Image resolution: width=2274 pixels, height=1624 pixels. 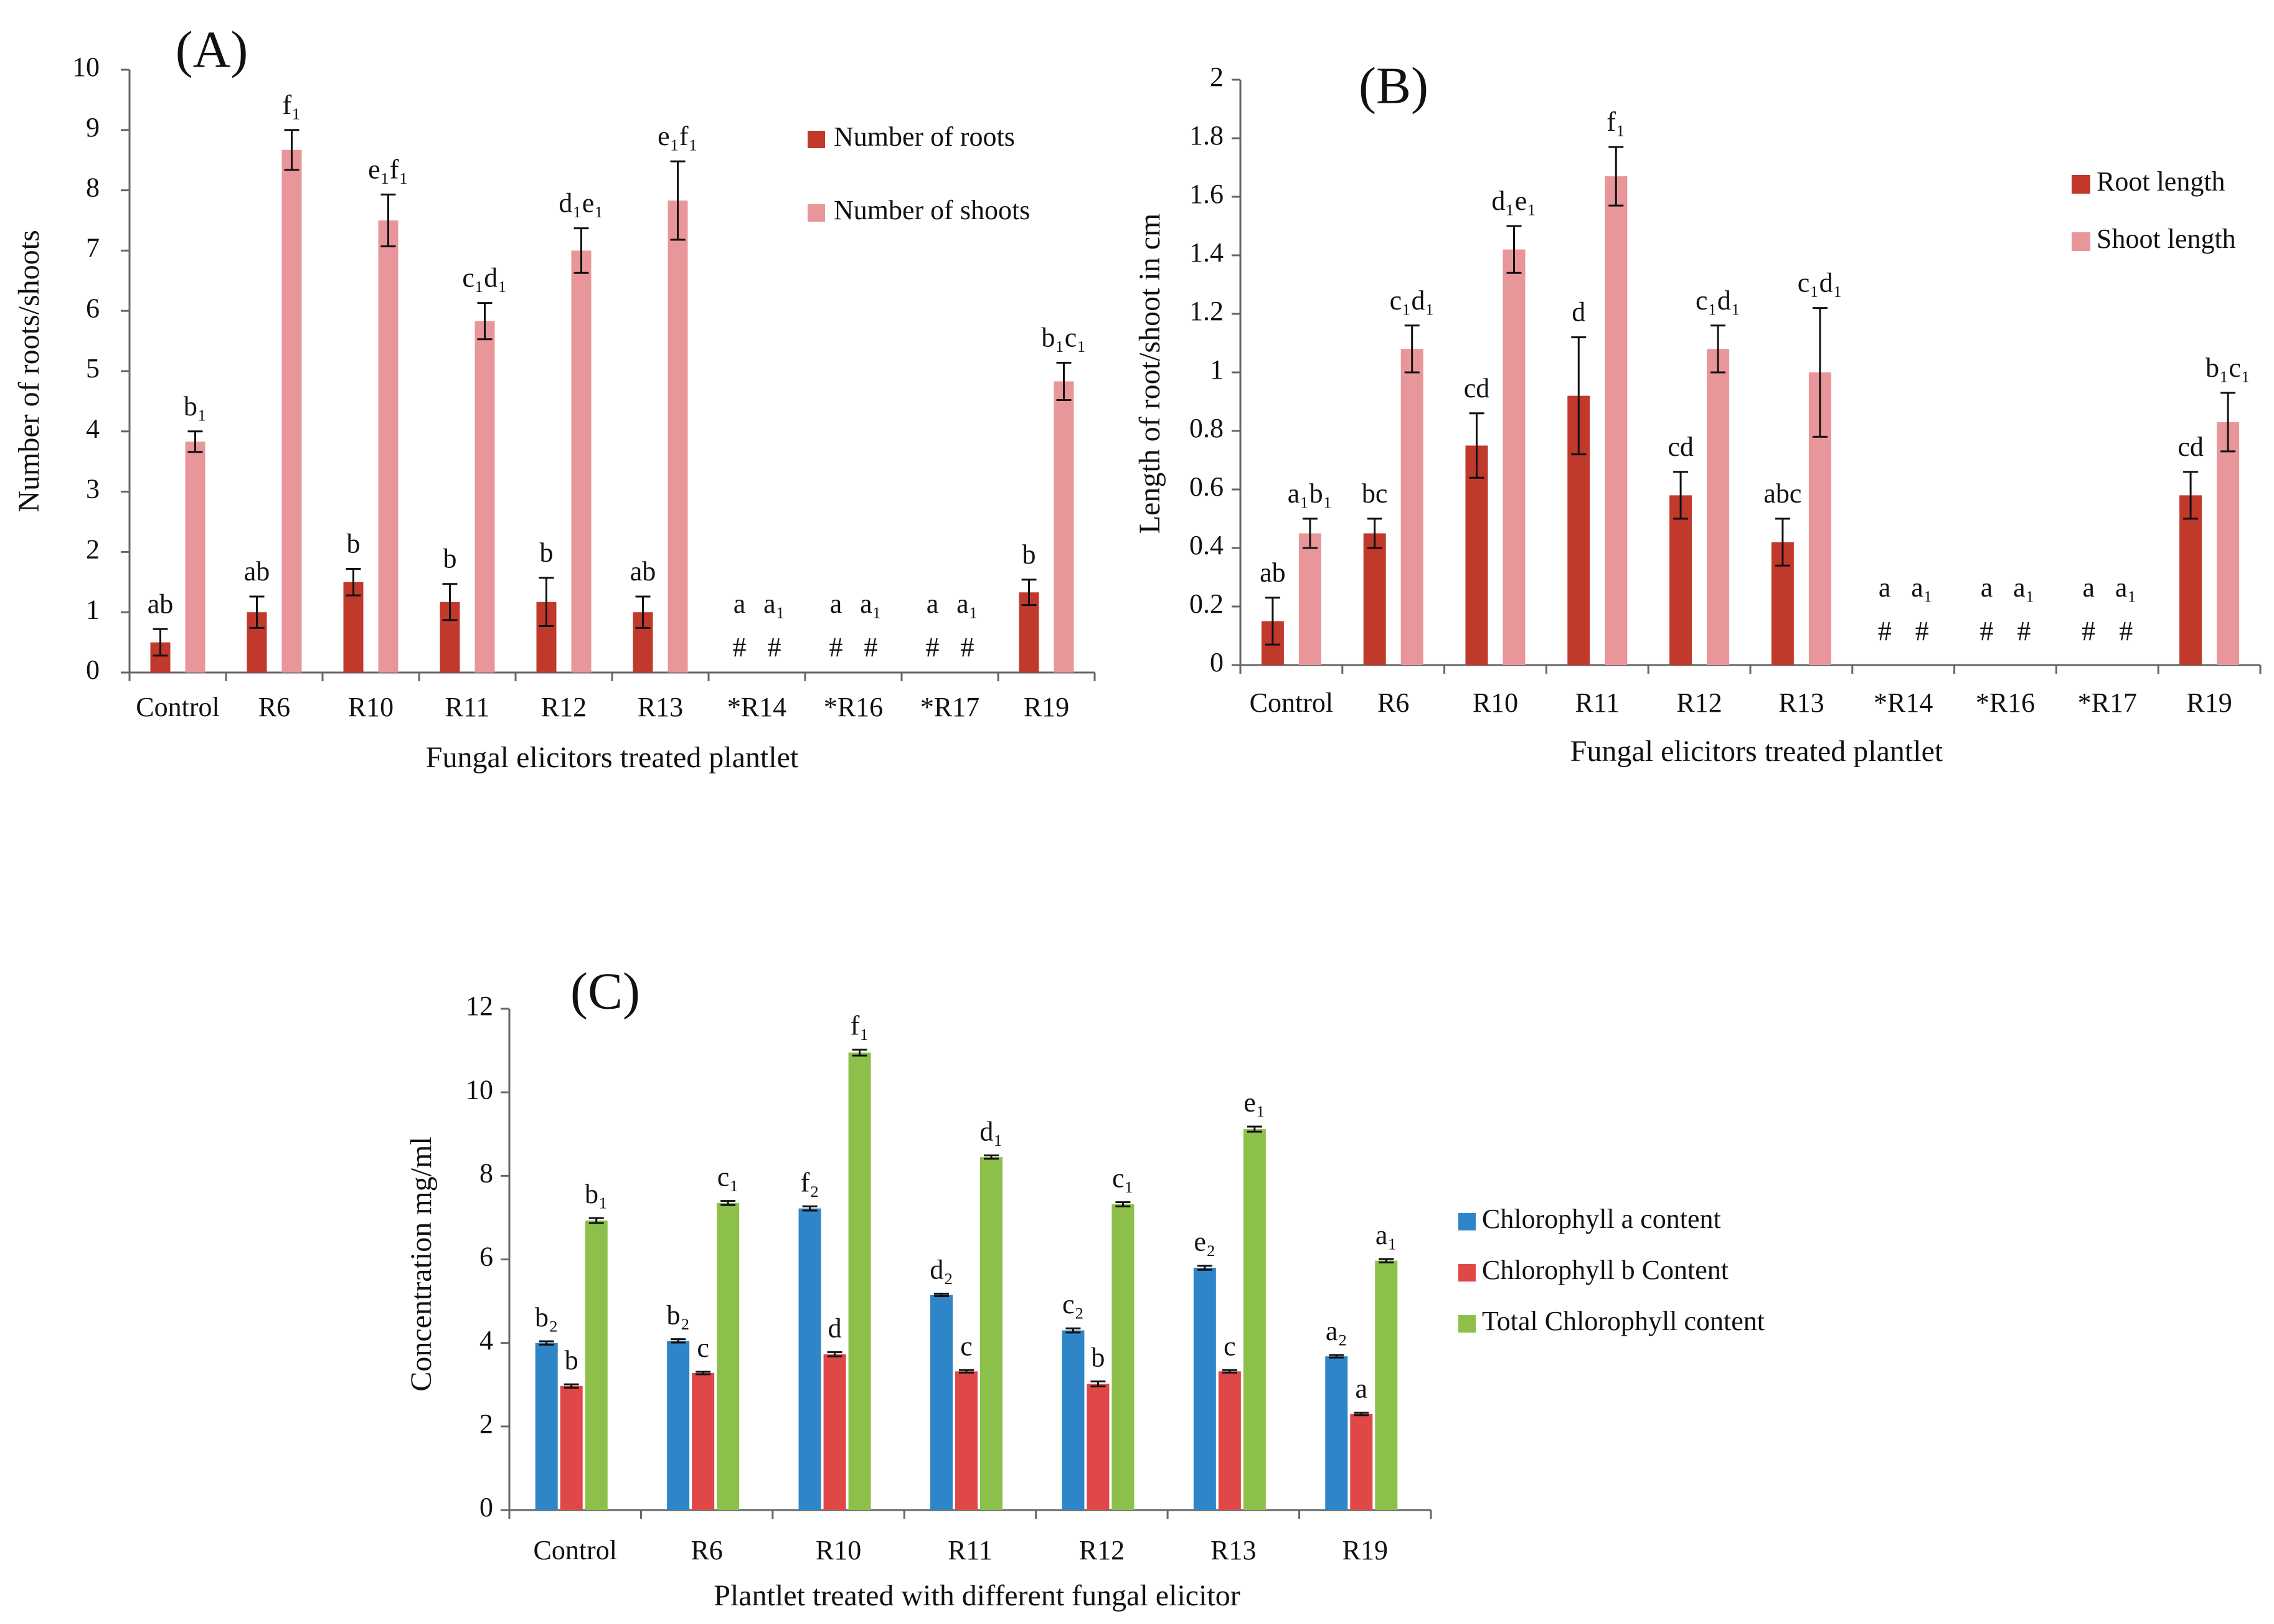 What do you see at coordinates (93, 489) in the screenshot?
I see `y-tick-label: 3` at bounding box center [93, 489].